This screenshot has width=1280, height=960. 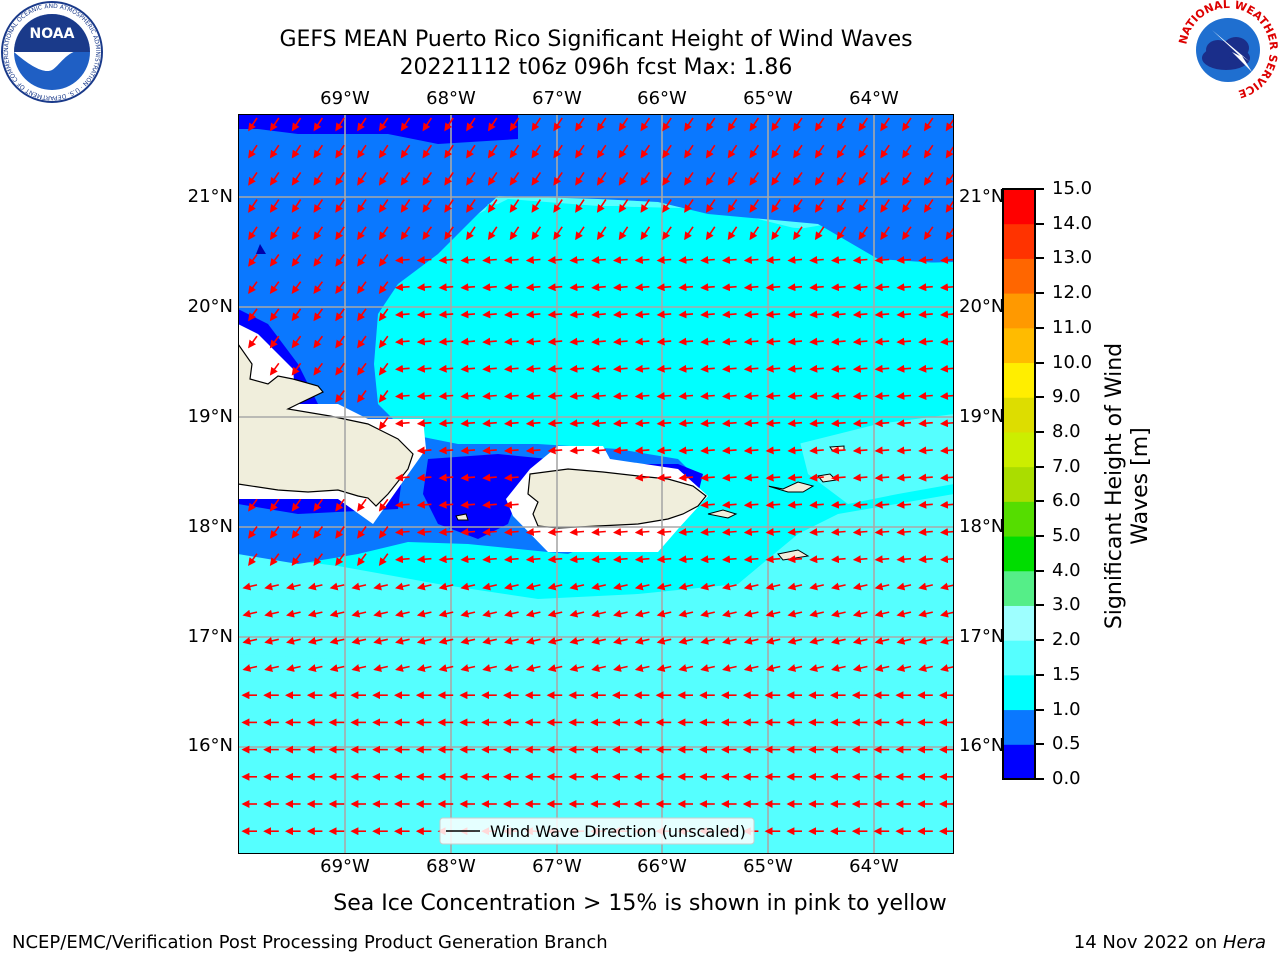 I want to click on lat-label-right: 18°N, so click(x=982, y=526).